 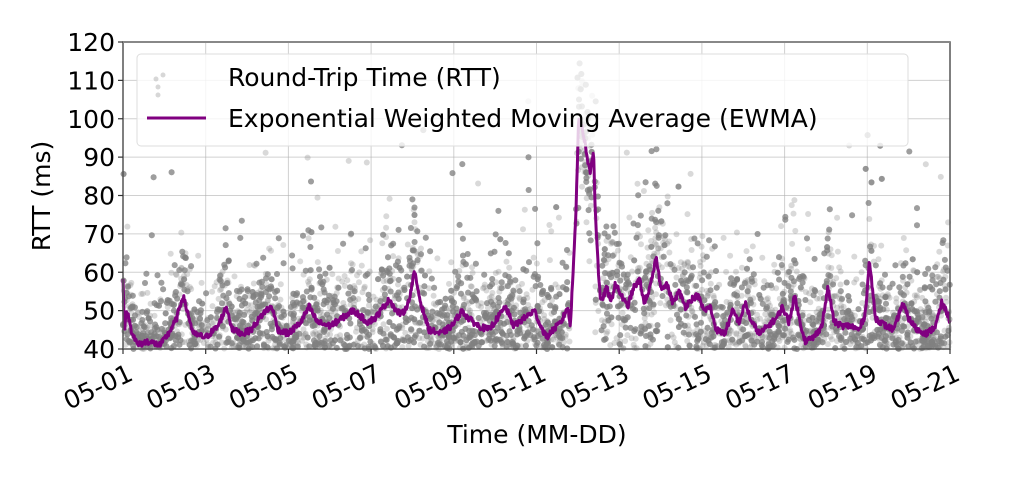 What do you see at coordinates (99, 157) in the screenshot?
I see `y-tick-label: 90` at bounding box center [99, 157].